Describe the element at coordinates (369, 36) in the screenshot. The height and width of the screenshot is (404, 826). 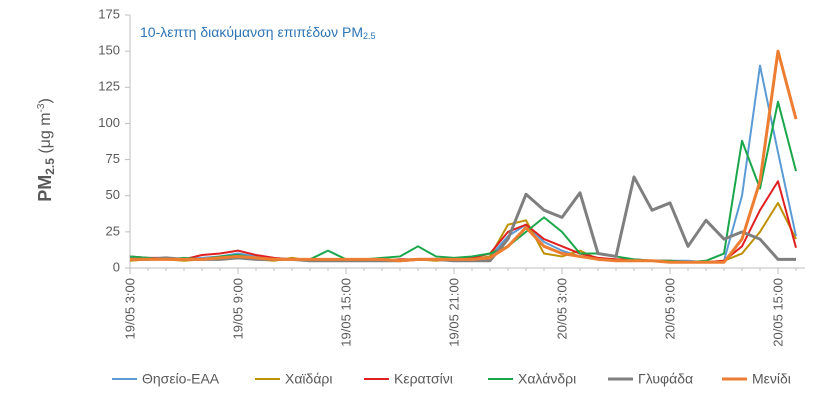
I see `title-sub: 2.5` at that location.